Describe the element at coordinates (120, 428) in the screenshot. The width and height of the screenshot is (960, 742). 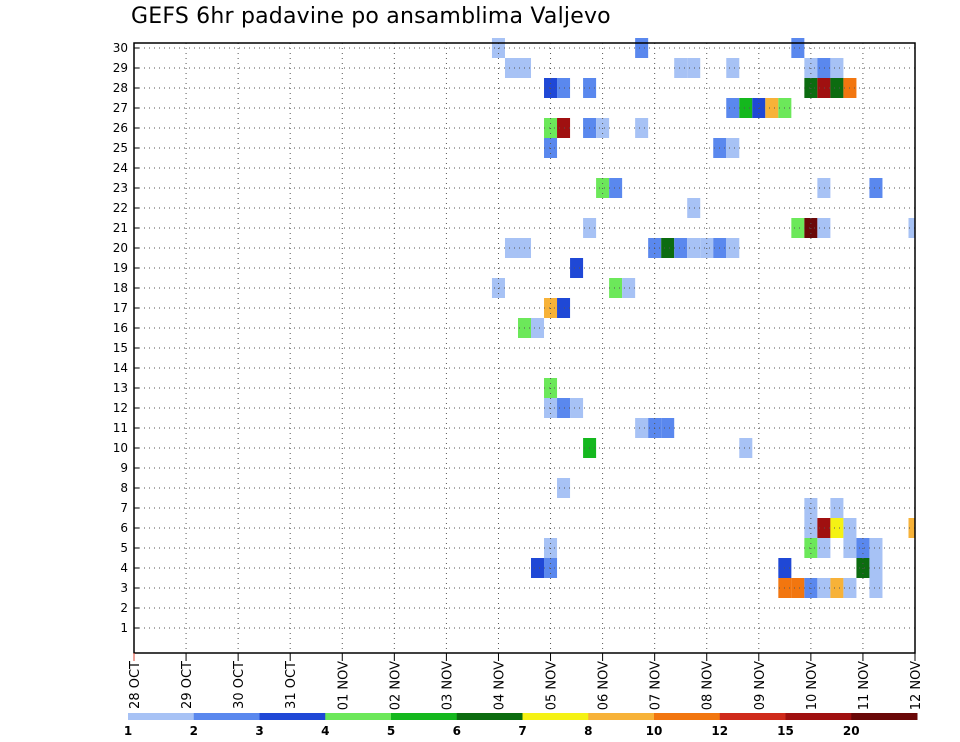
I see `y-tick-label: 11` at that location.